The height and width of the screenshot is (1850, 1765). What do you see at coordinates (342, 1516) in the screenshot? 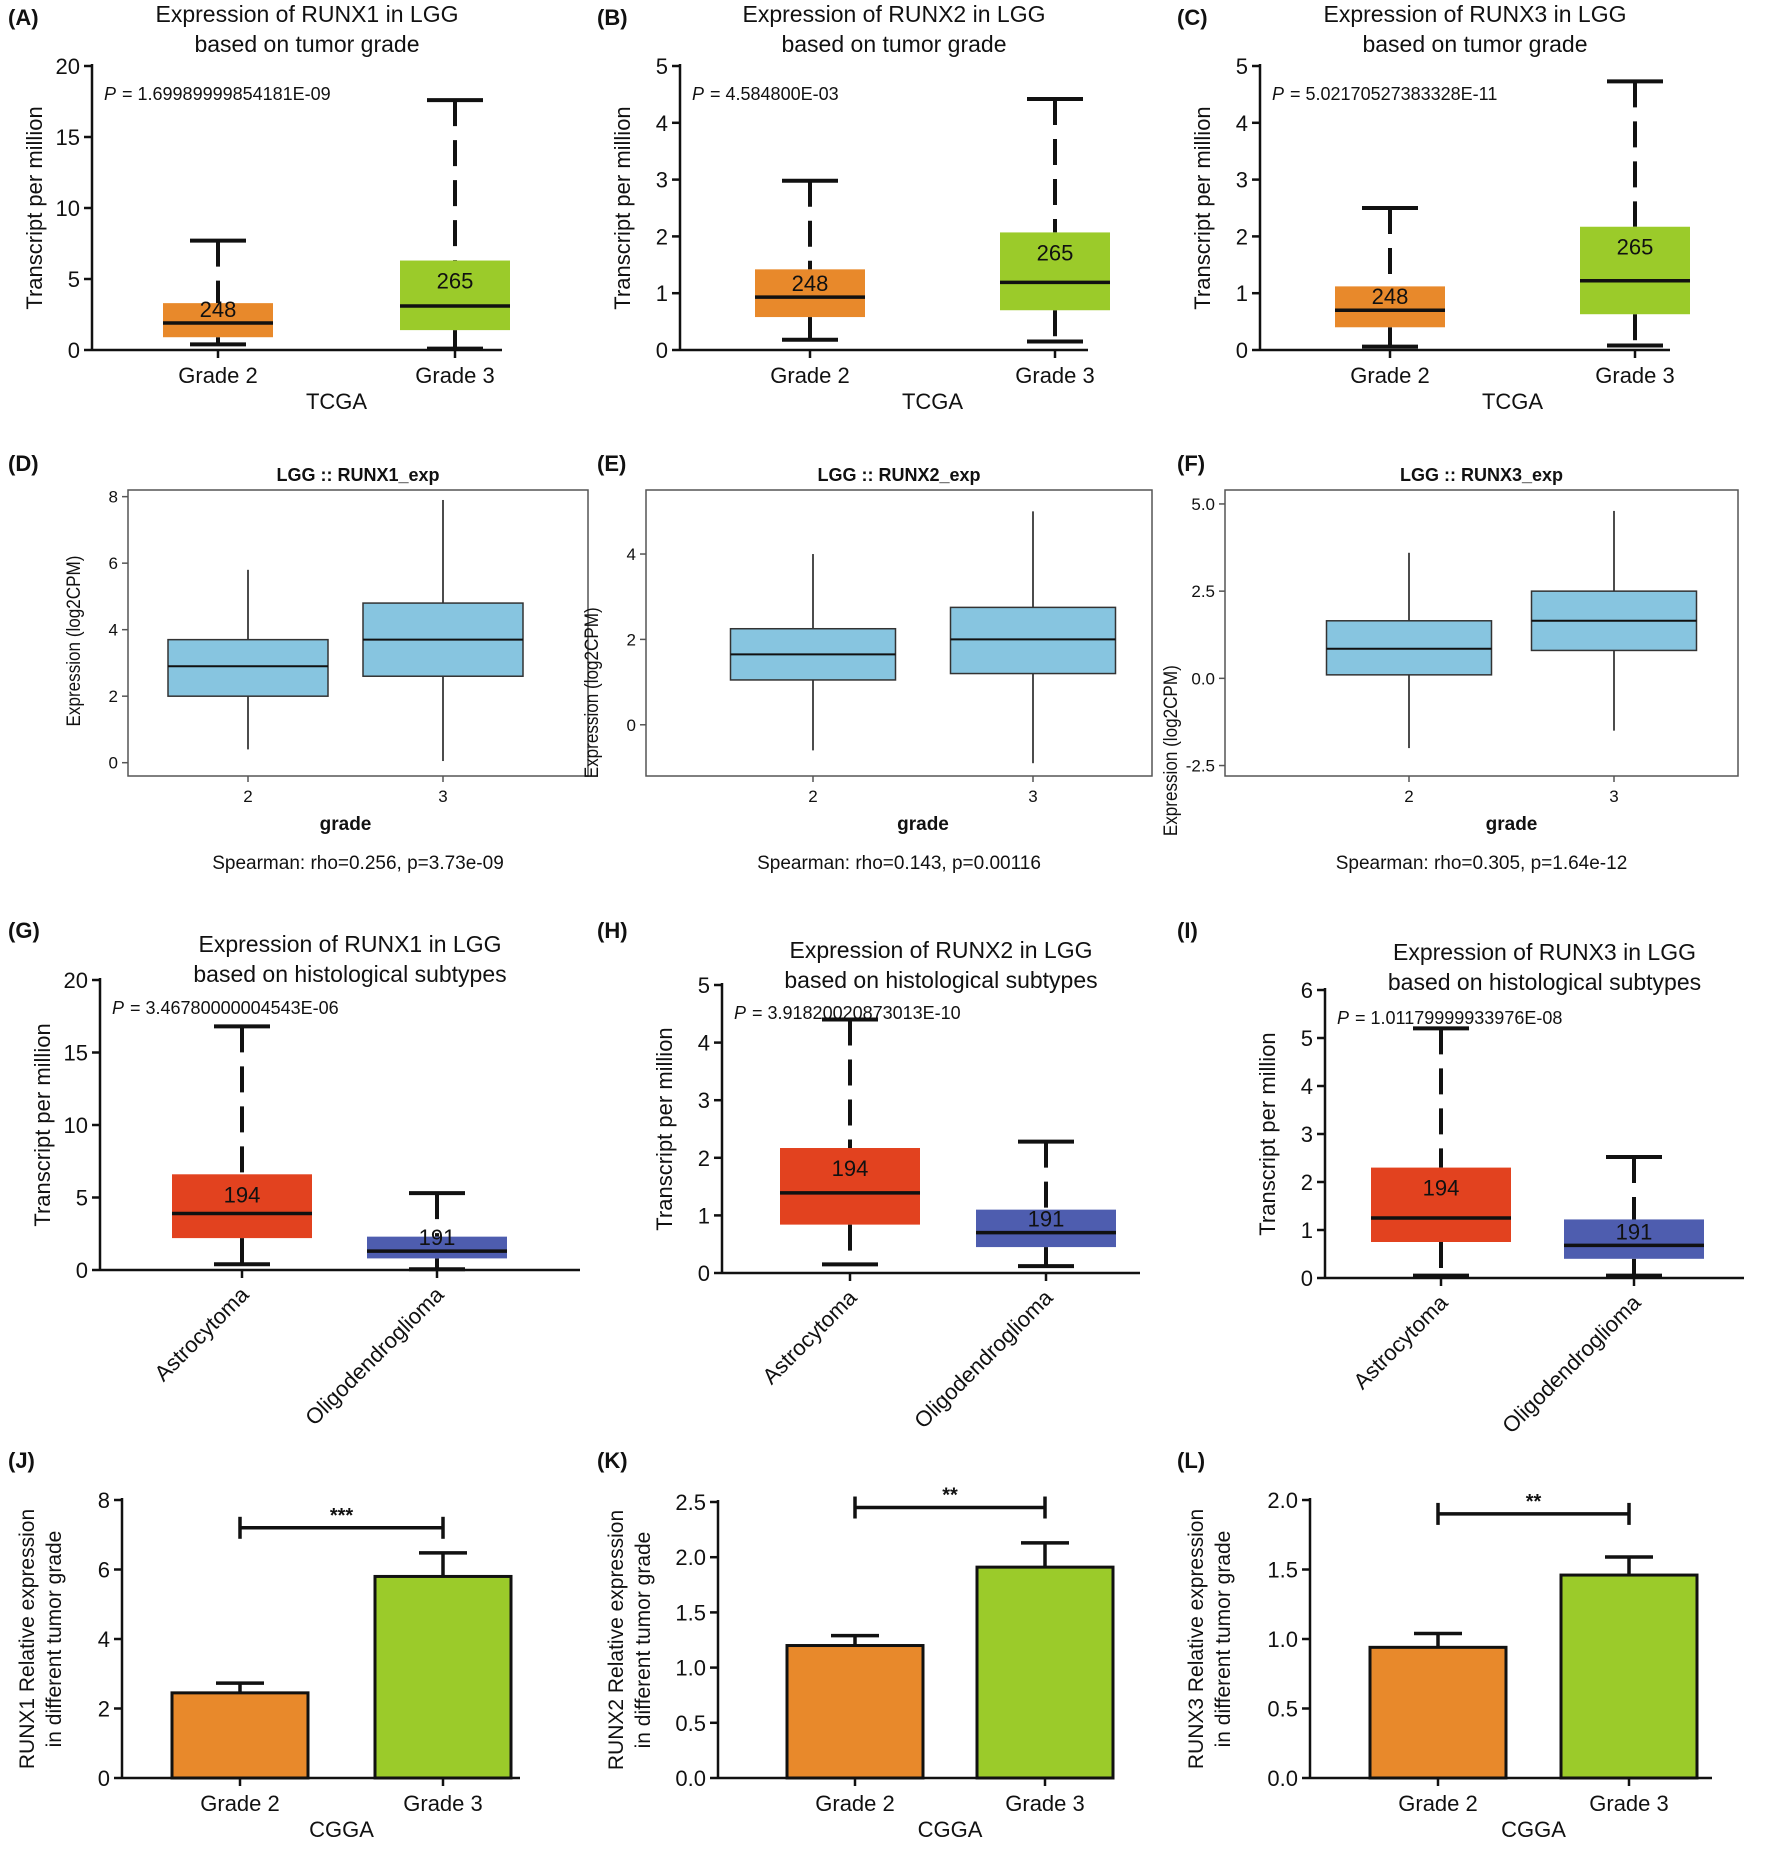
I see `significance-stars: ***` at bounding box center [342, 1516].